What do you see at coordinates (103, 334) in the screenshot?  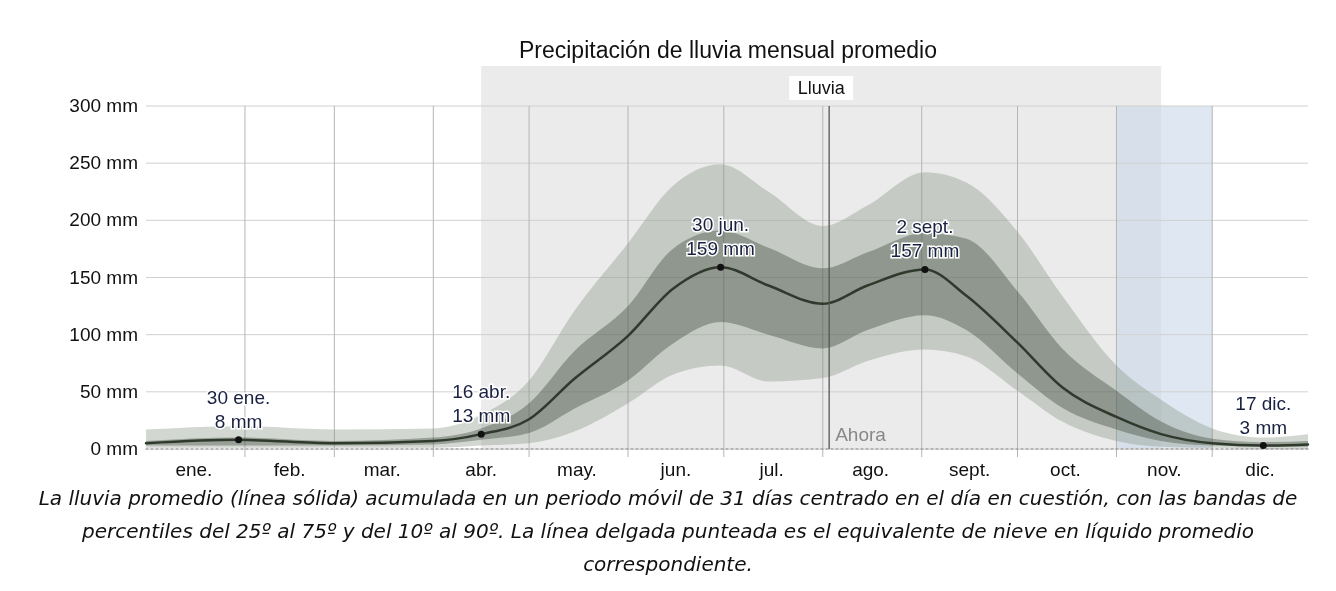 I see `y-tick-label: 100 mm` at bounding box center [103, 334].